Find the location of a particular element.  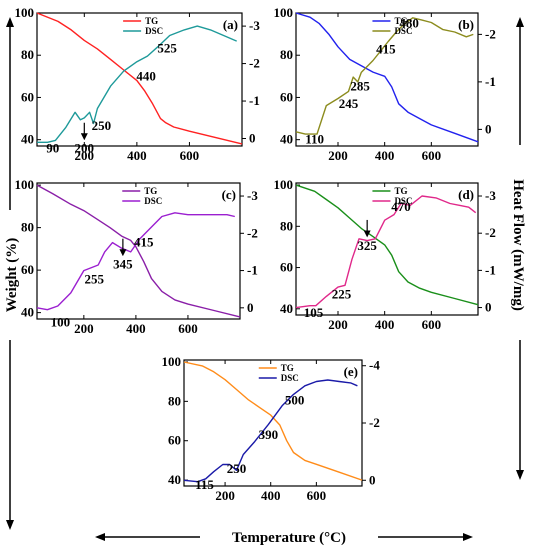

annotation-label: 480 is located at coordinates (409, 22).